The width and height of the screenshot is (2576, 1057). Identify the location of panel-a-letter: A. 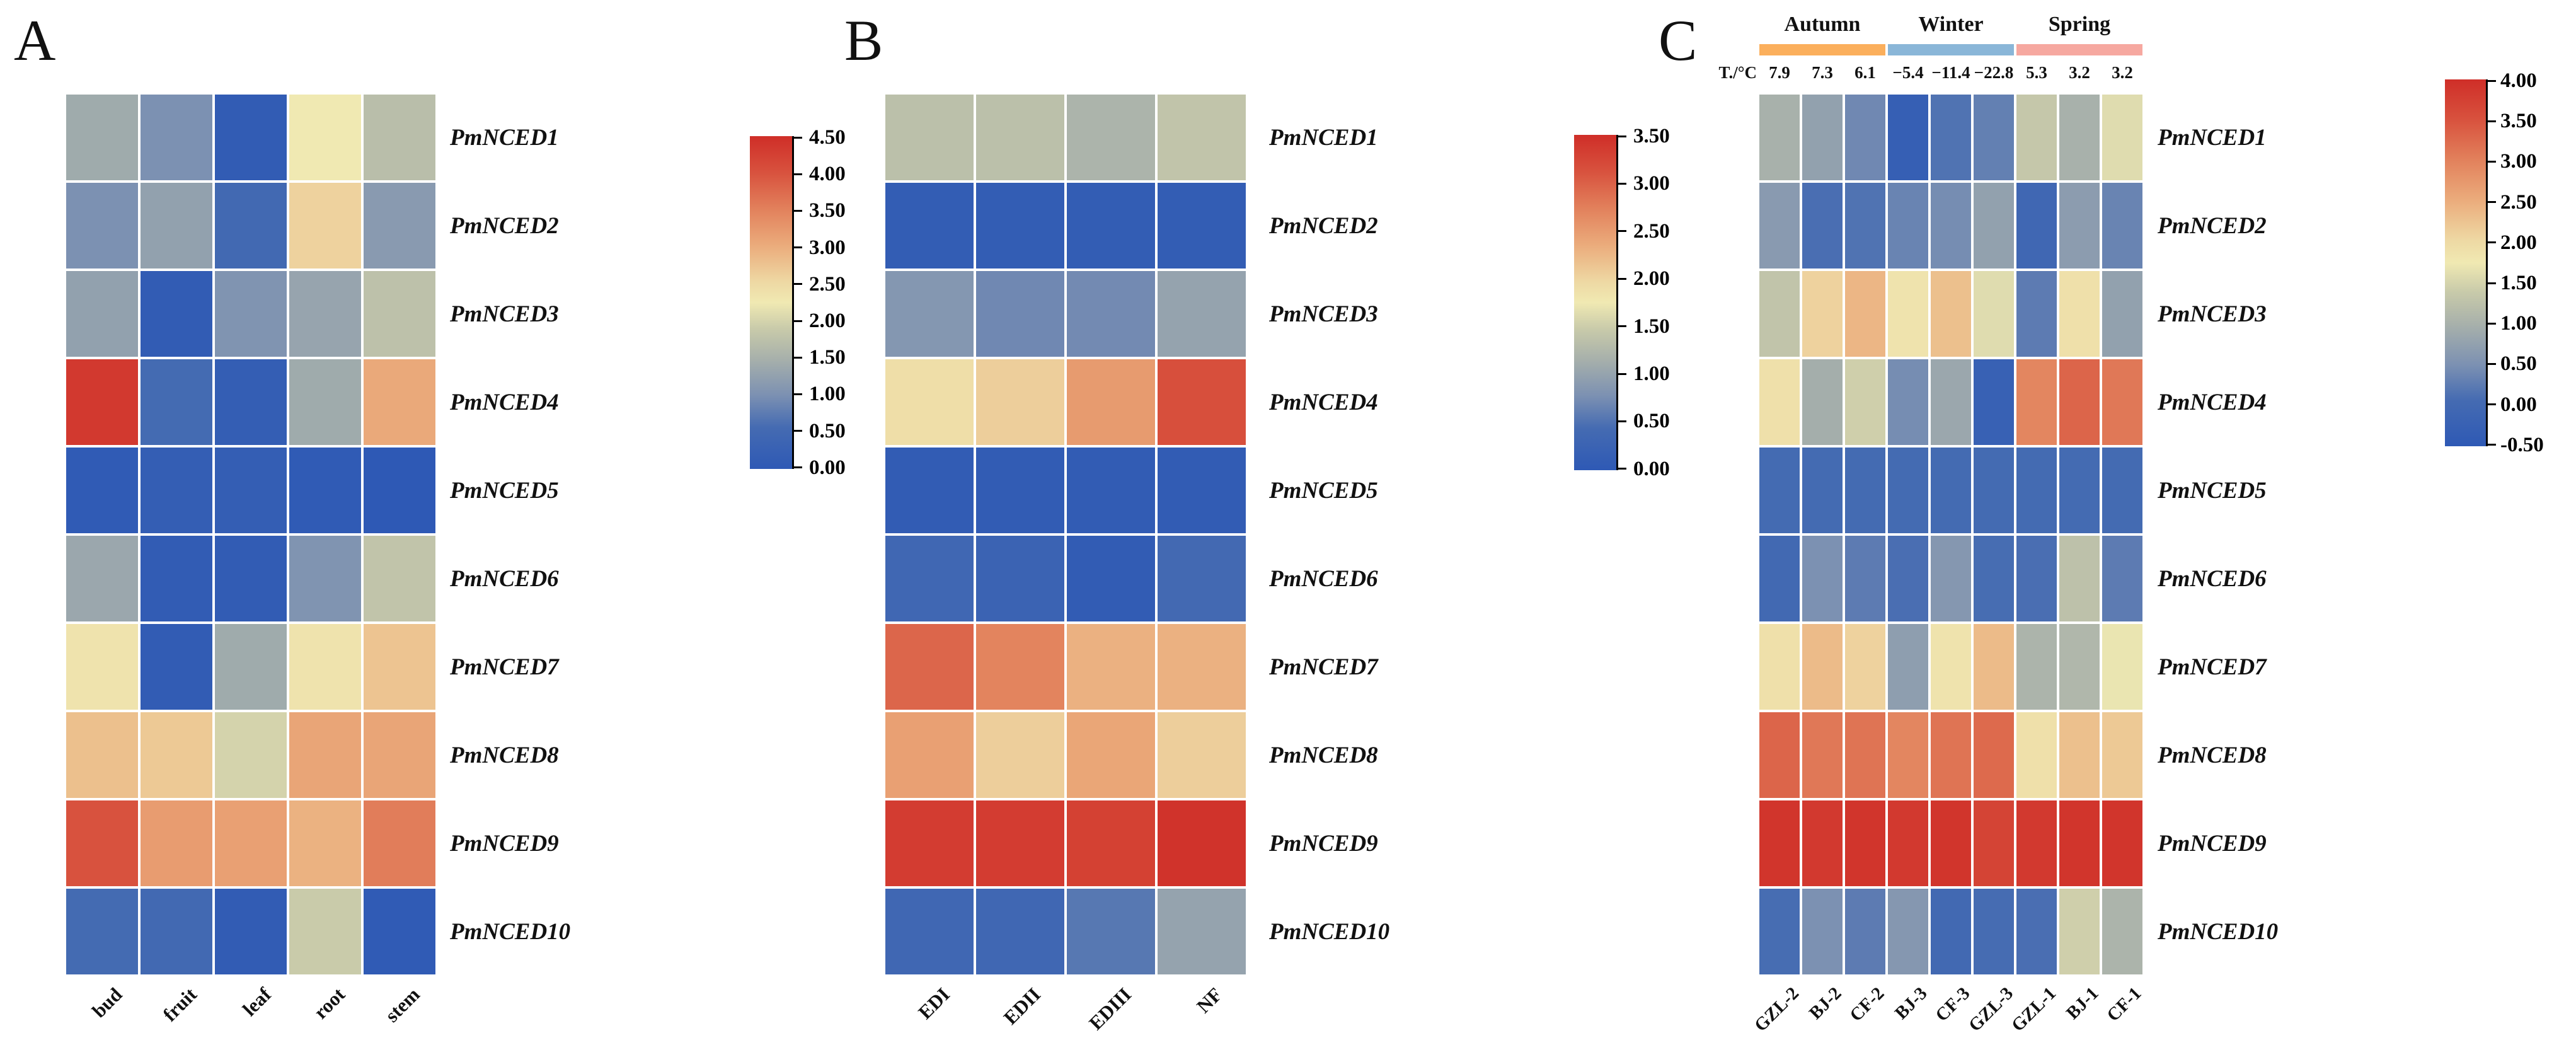
(35, 40).